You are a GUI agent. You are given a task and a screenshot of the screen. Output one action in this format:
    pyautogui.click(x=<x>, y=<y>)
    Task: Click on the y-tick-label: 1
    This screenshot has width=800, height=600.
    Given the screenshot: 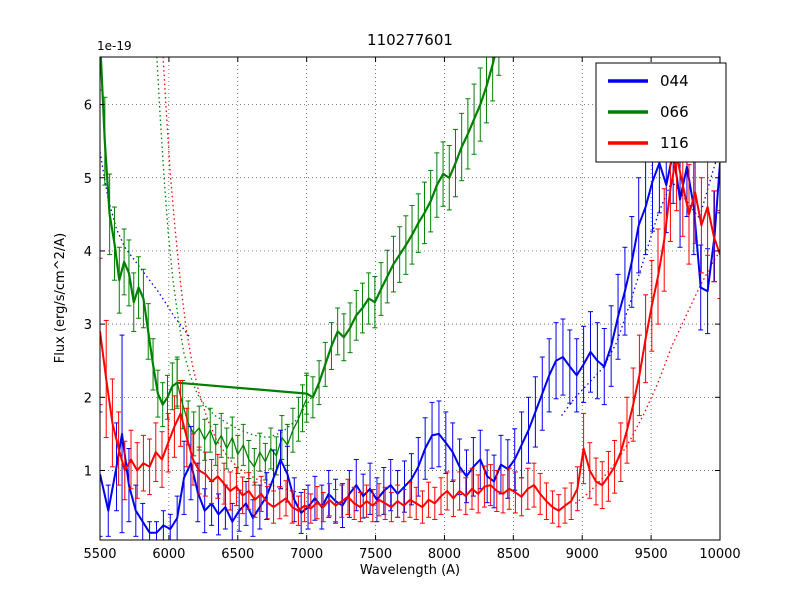 What is the action you would take?
    pyautogui.click(x=88, y=471)
    